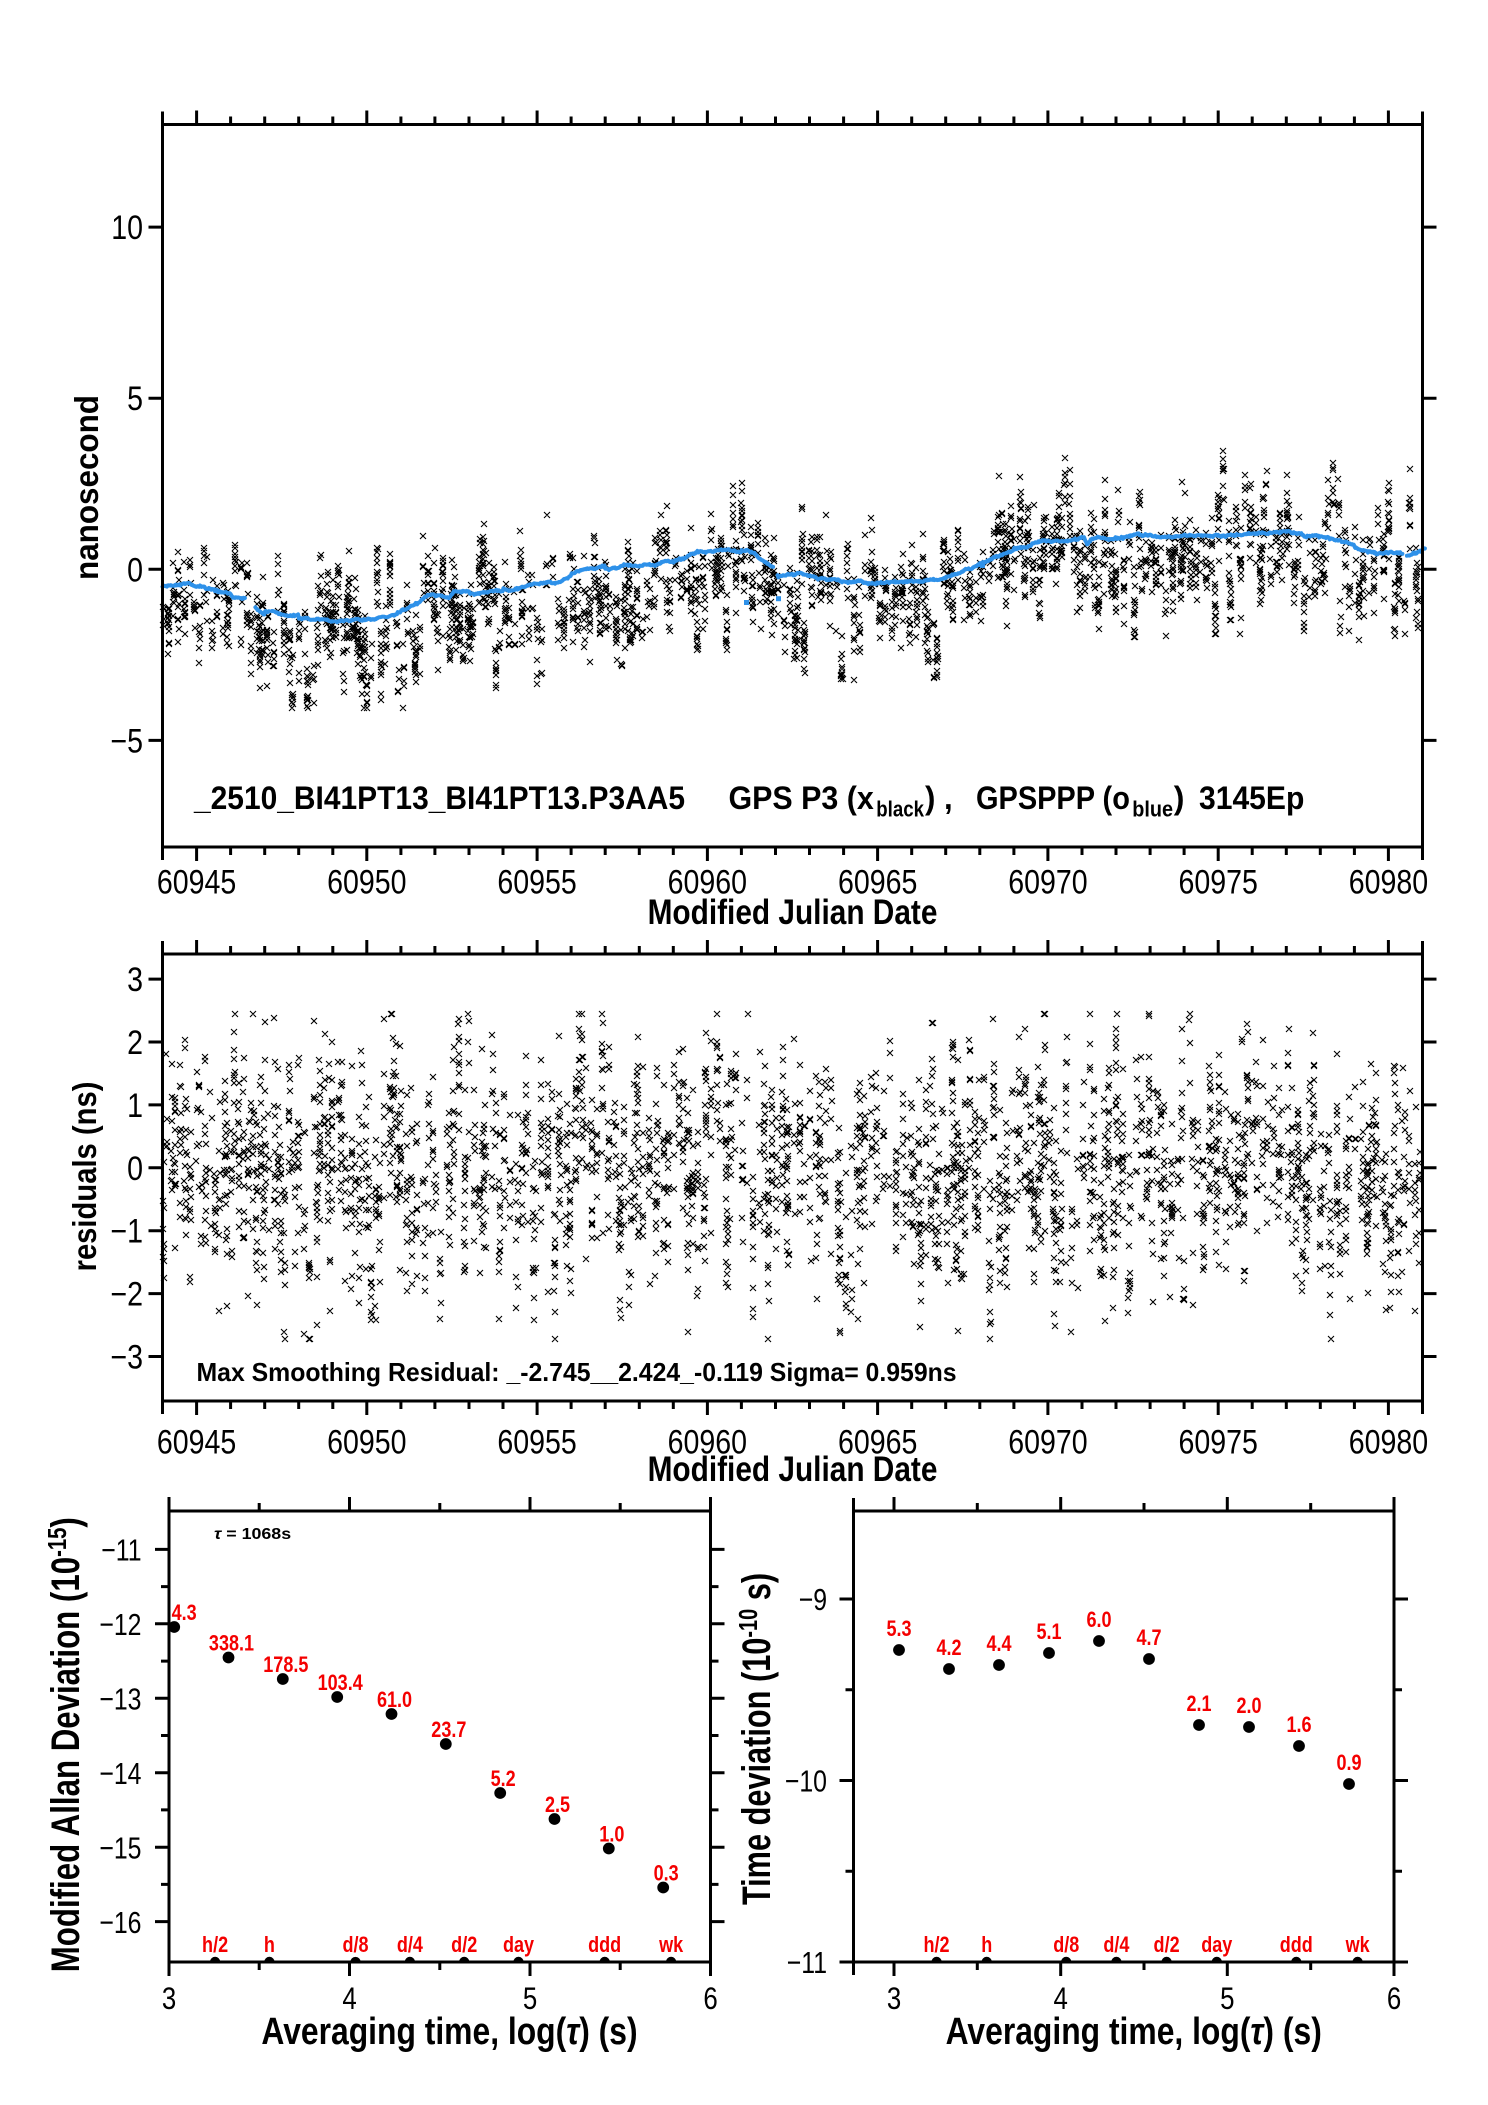 This screenshot has height=2105, width=1488. I want to click on svg-text: −16, so click(120, 1922).